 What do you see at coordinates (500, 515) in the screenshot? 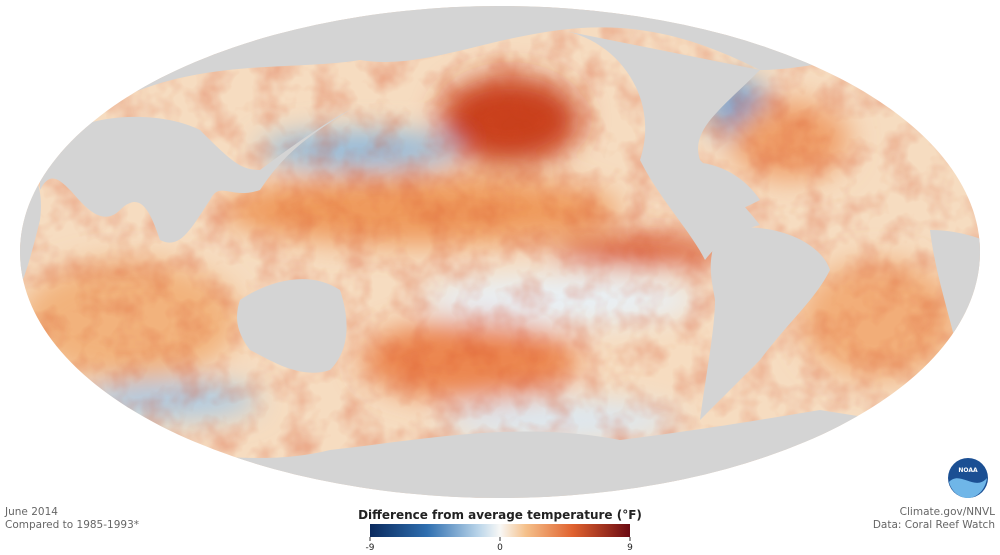
I see `legend-title: Difference from average temperature (°F)` at bounding box center [500, 515].